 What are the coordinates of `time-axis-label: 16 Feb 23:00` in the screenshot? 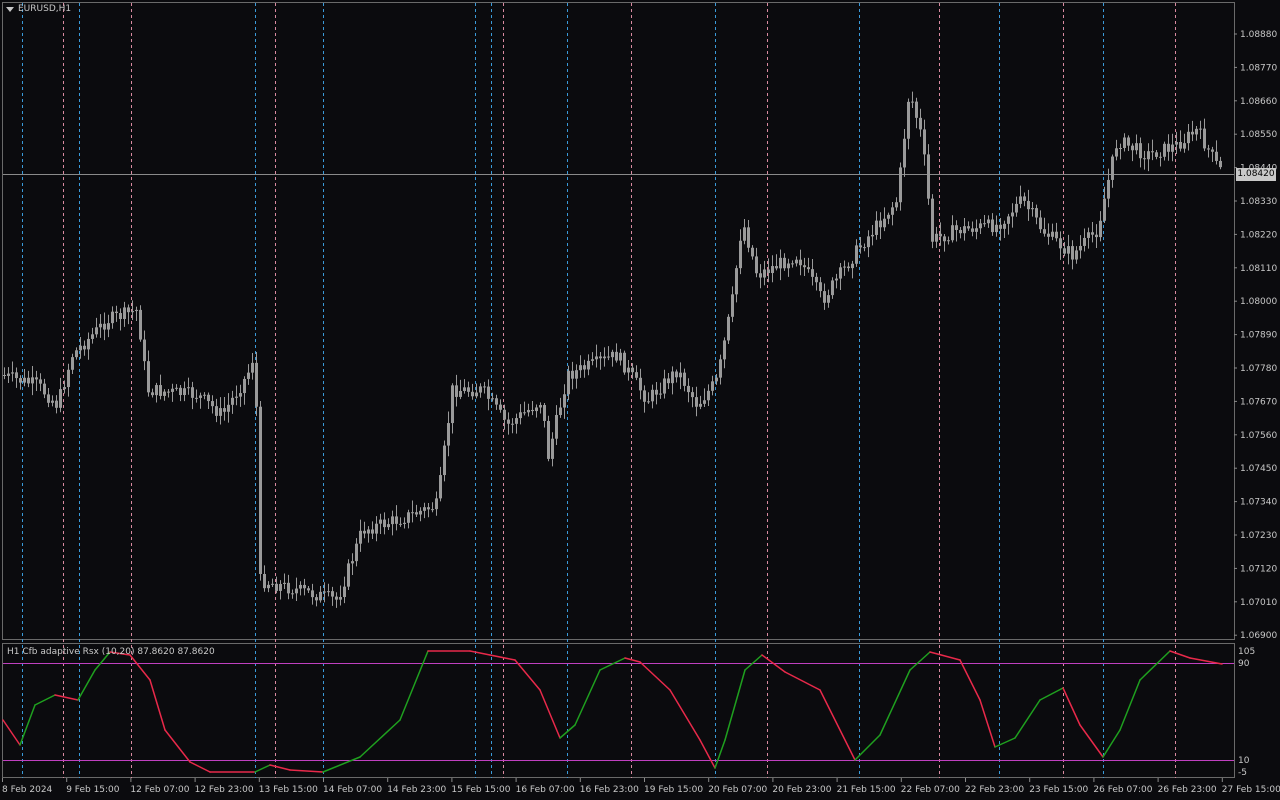 It's located at (609, 790).